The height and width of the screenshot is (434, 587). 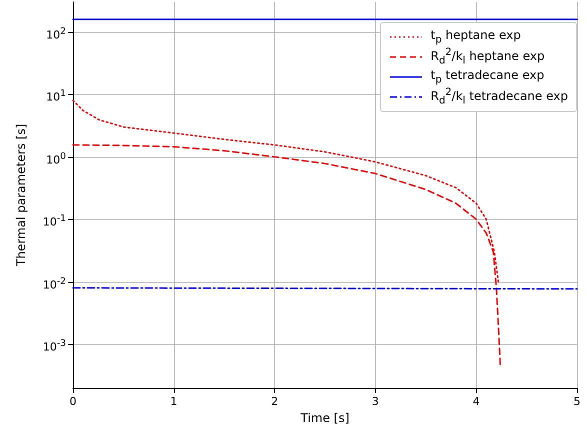 What do you see at coordinates (325, 417) in the screenshot?
I see `x-axis-title: Time [s]` at bounding box center [325, 417].